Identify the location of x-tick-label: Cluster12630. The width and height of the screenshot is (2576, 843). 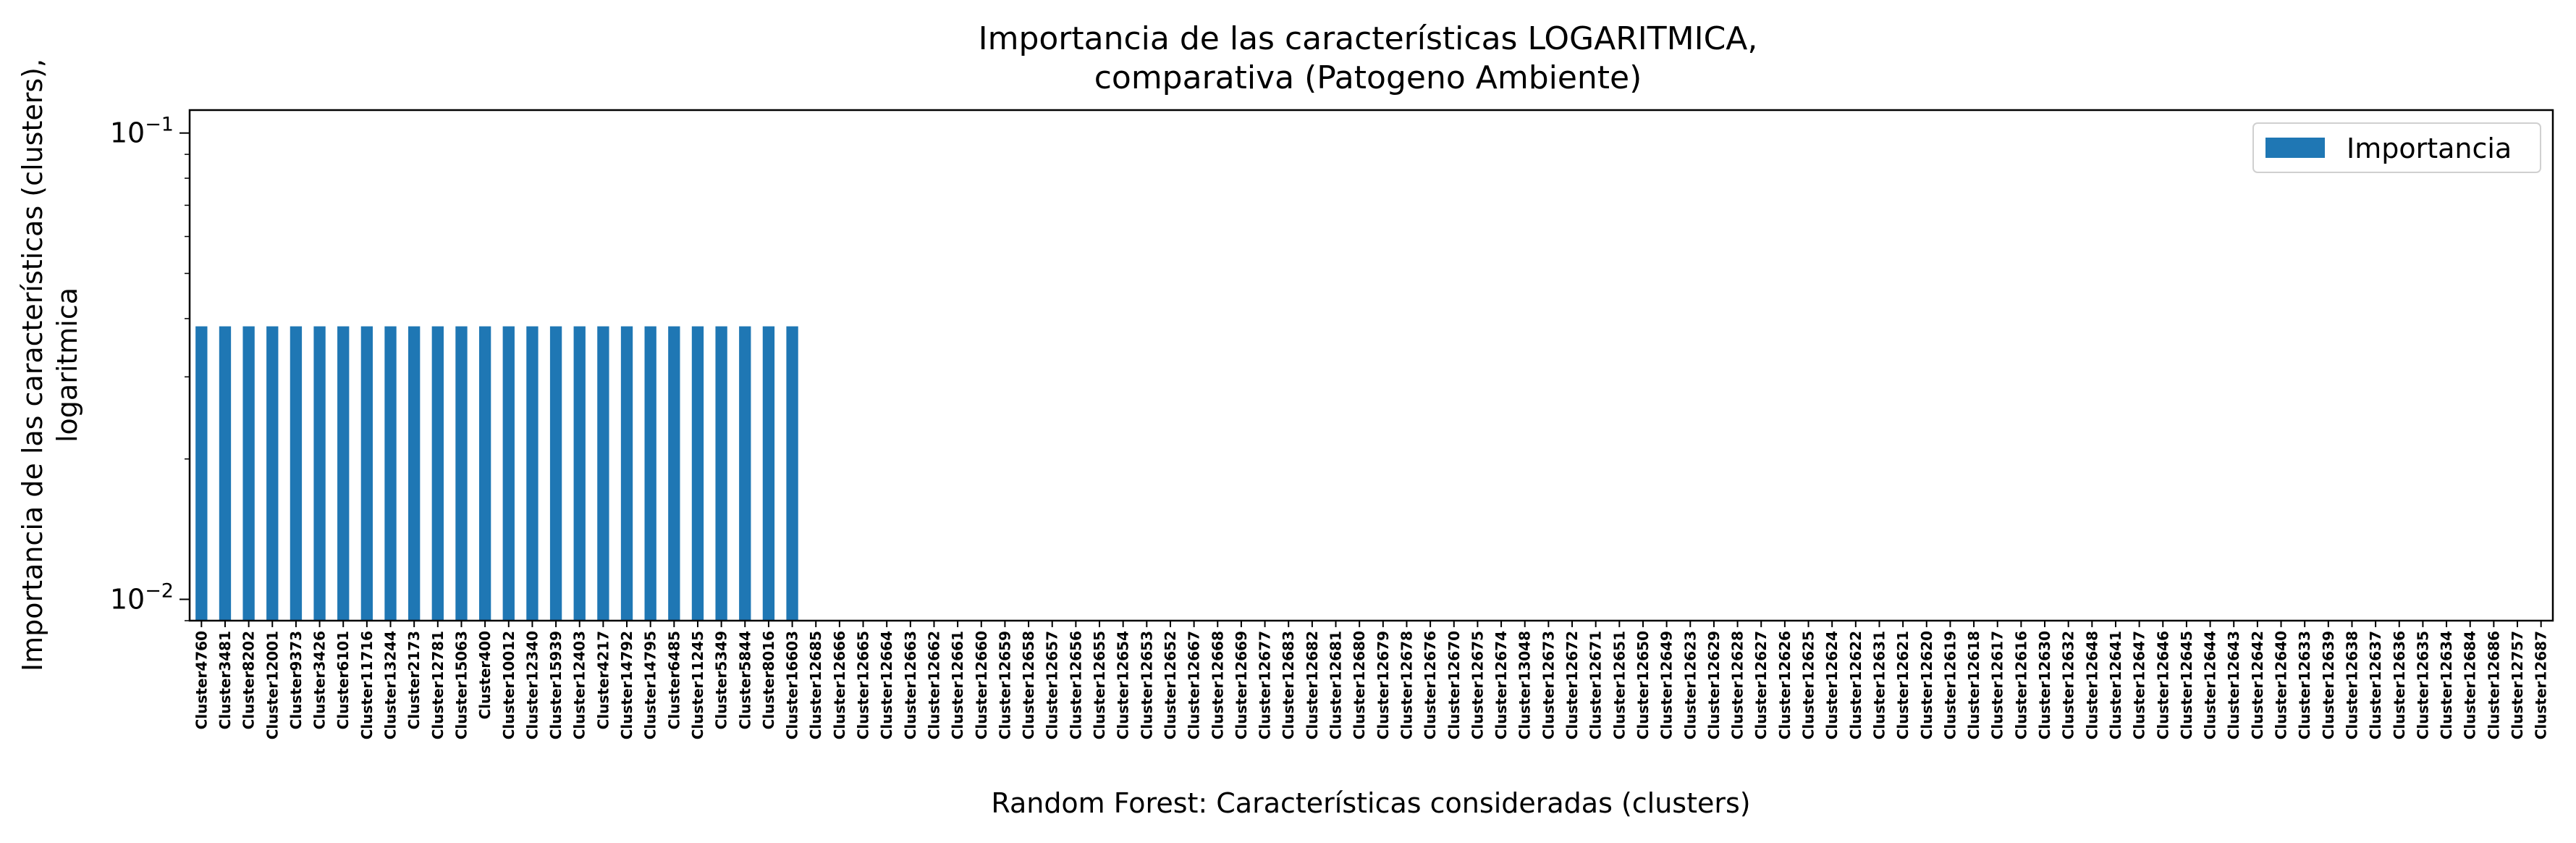
(2044, 685).